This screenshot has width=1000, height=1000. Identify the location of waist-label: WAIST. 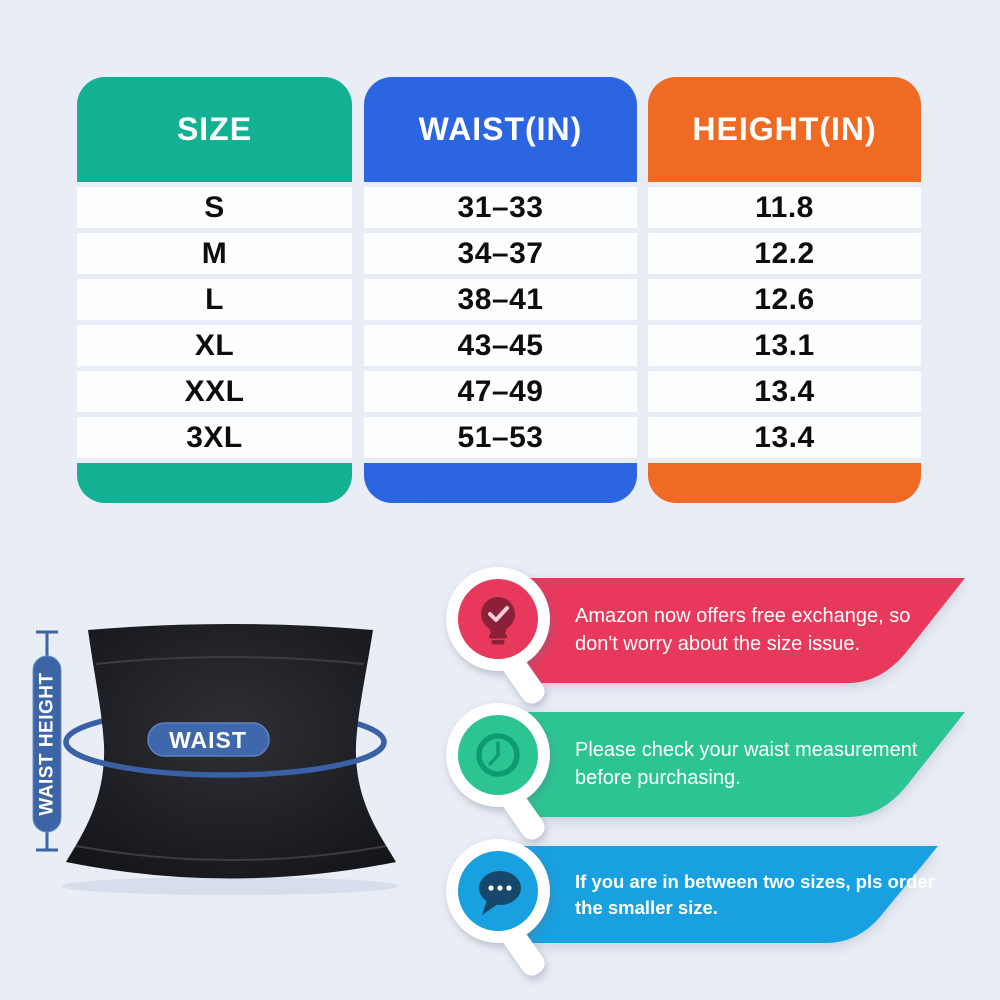
(208, 740).